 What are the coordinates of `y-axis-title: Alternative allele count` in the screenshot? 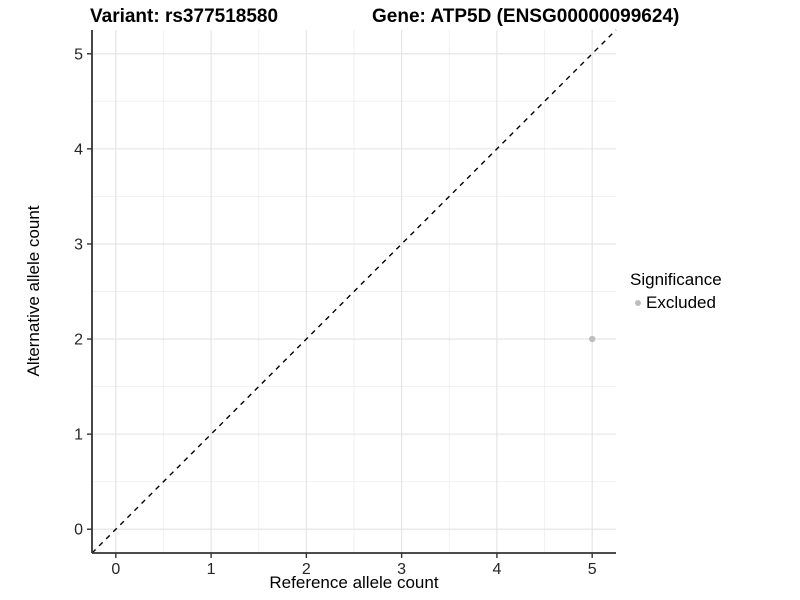 It's located at (33, 291).